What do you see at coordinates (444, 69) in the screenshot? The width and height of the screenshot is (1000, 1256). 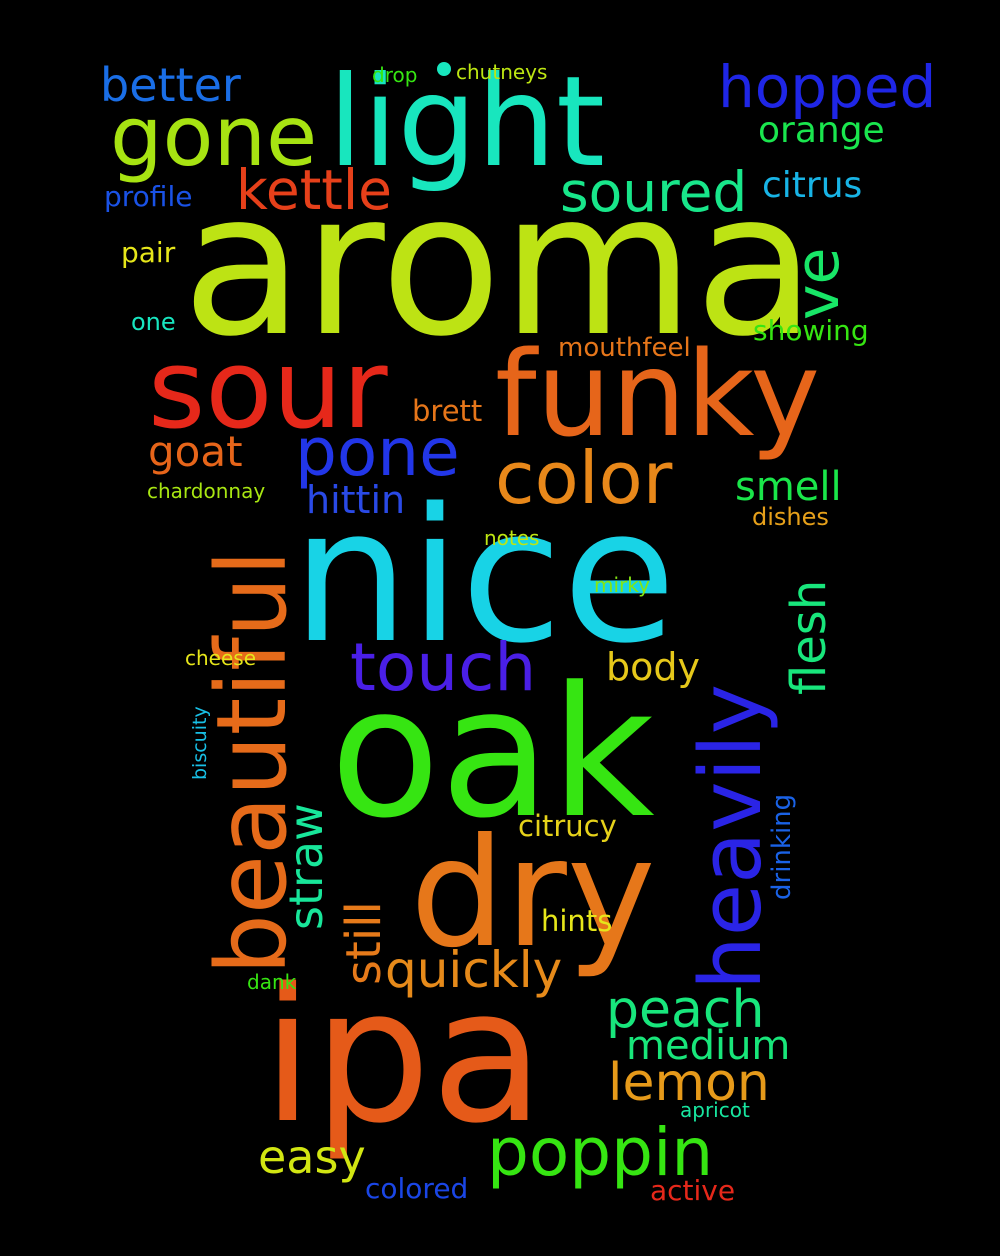 I see `dot-decoration` at bounding box center [444, 69].